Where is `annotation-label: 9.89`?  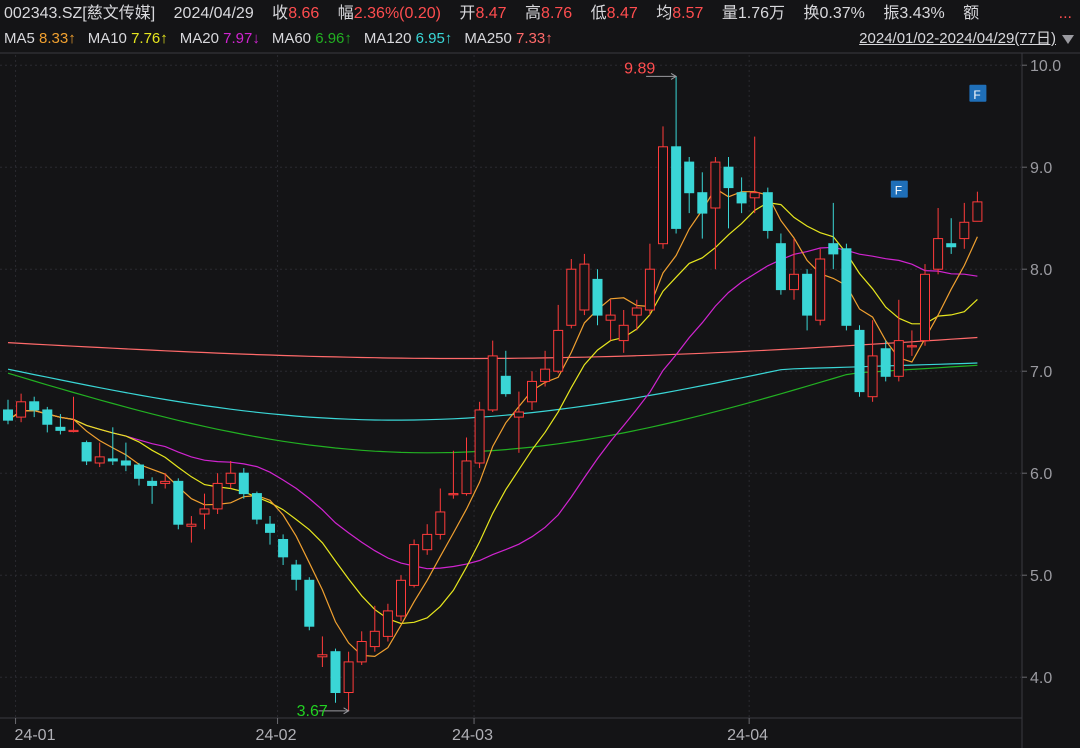 annotation-label: 9.89 is located at coordinates (639, 68).